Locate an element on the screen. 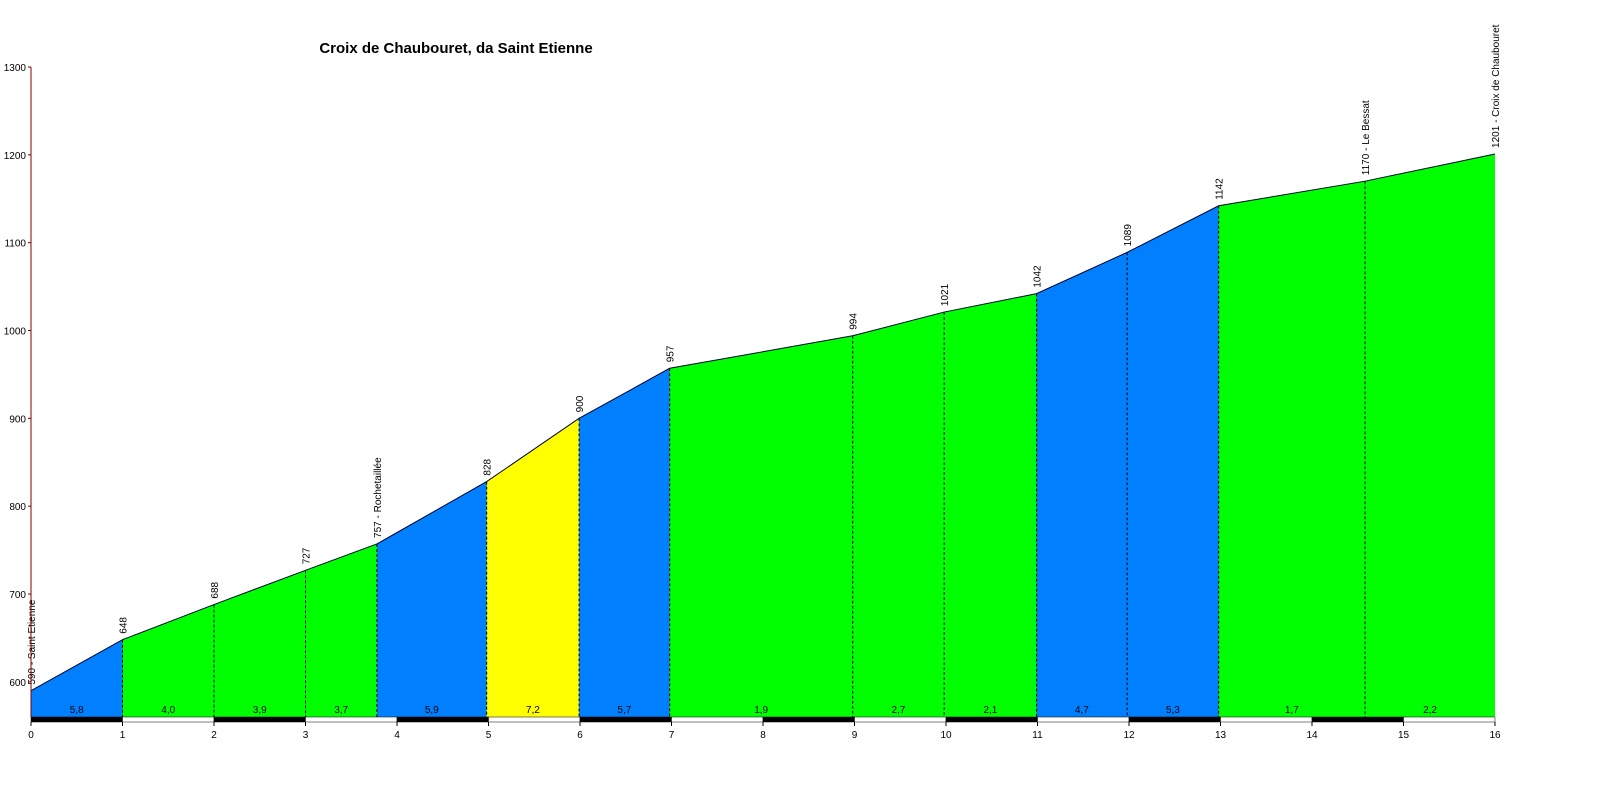  elevation-label: 757 - Rochetaillée is located at coordinates (378, 497).